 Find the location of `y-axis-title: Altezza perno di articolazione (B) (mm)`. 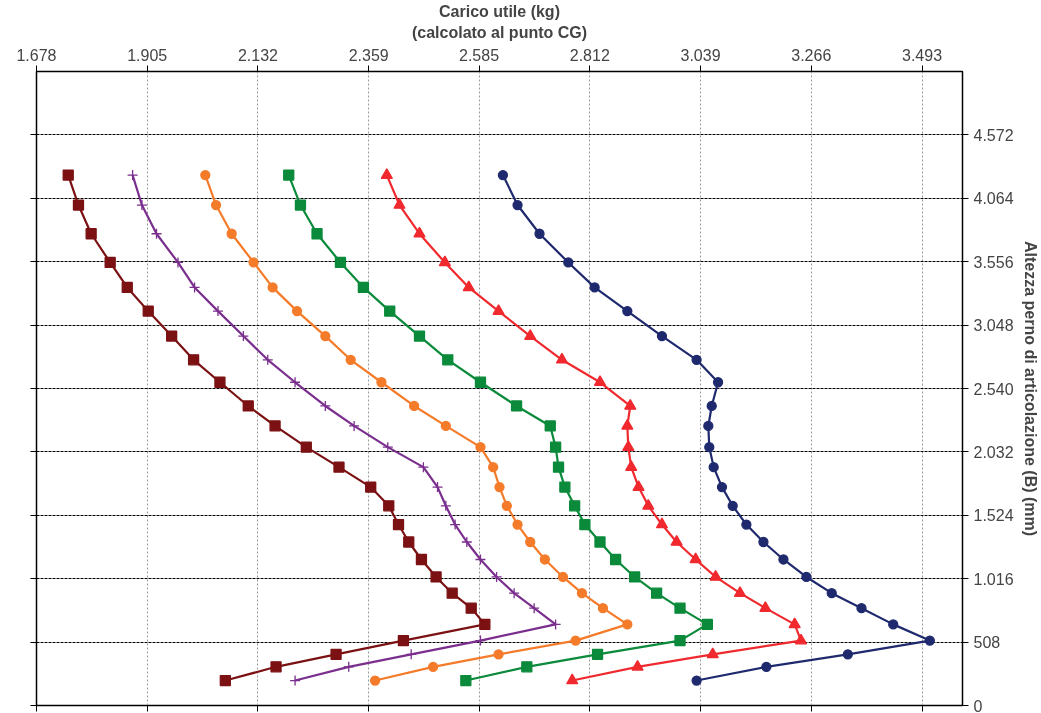

y-axis-title: Altezza perno di articolazione (B) (mm) is located at coordinates (1030, 388).